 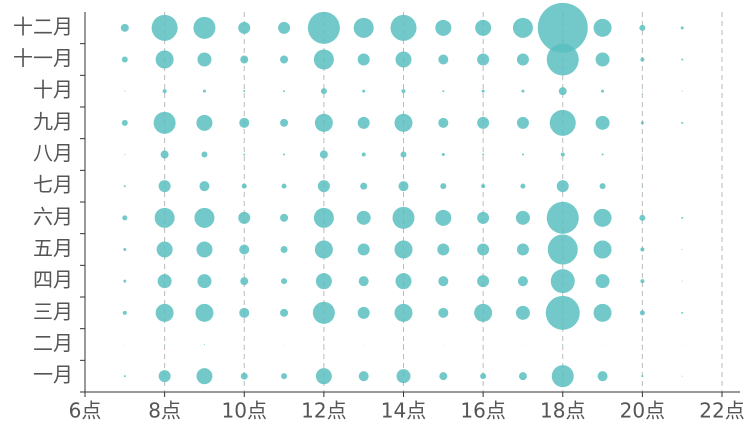 What do you see at coordinates (323, 411) in the screenshot?
I see `x-tick-label: 12点` at bounding box center [323, 411].